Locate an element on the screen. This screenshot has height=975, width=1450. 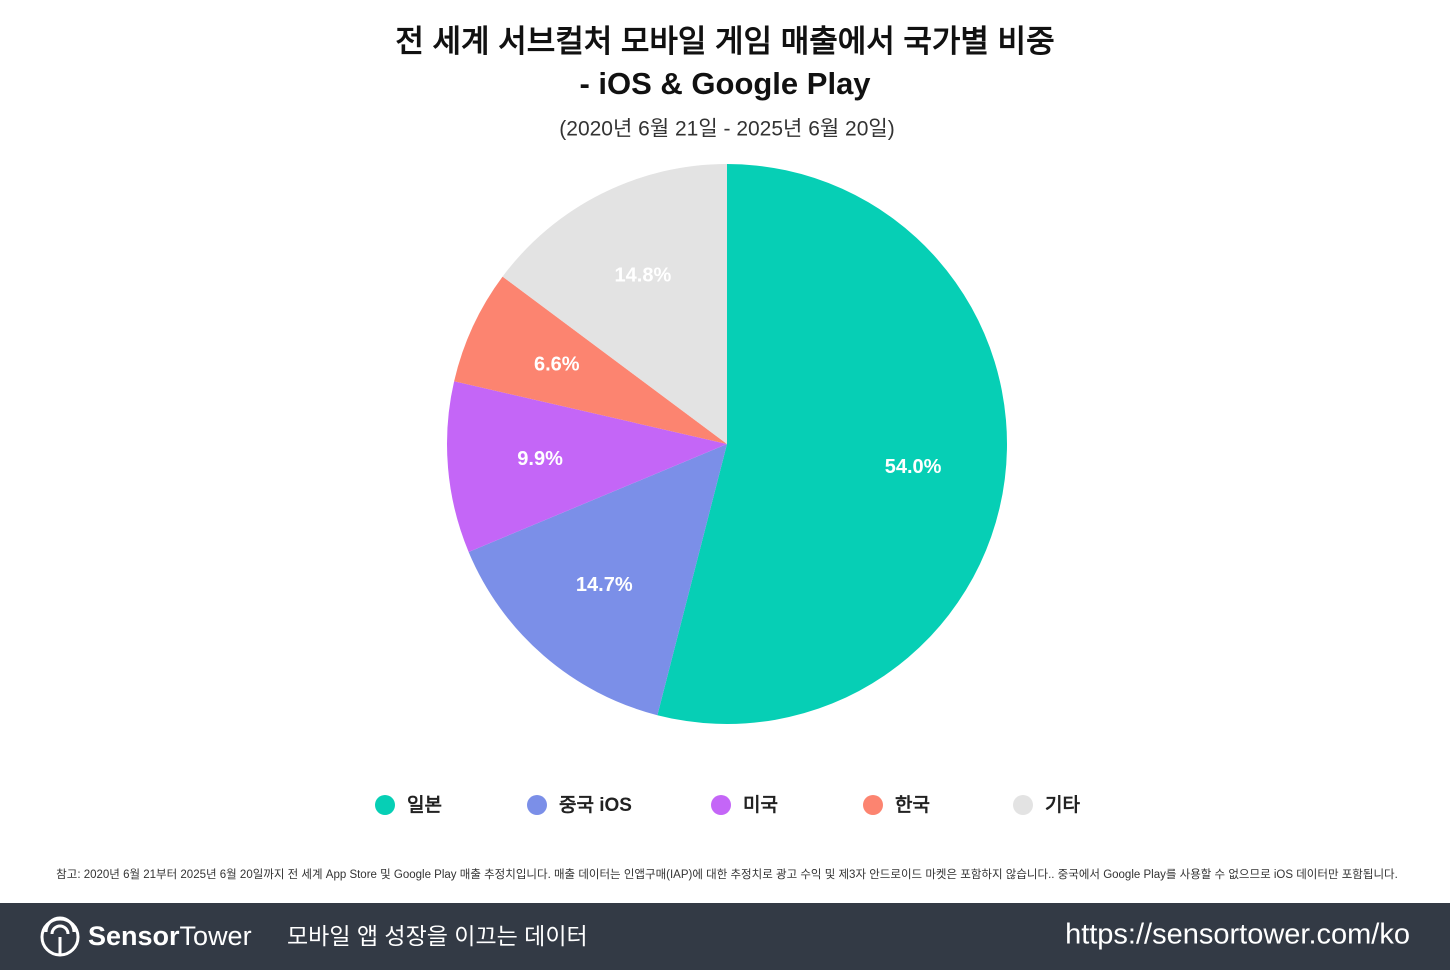
chart-title: - iOS & Google Play is located at coordinates (725, 83).